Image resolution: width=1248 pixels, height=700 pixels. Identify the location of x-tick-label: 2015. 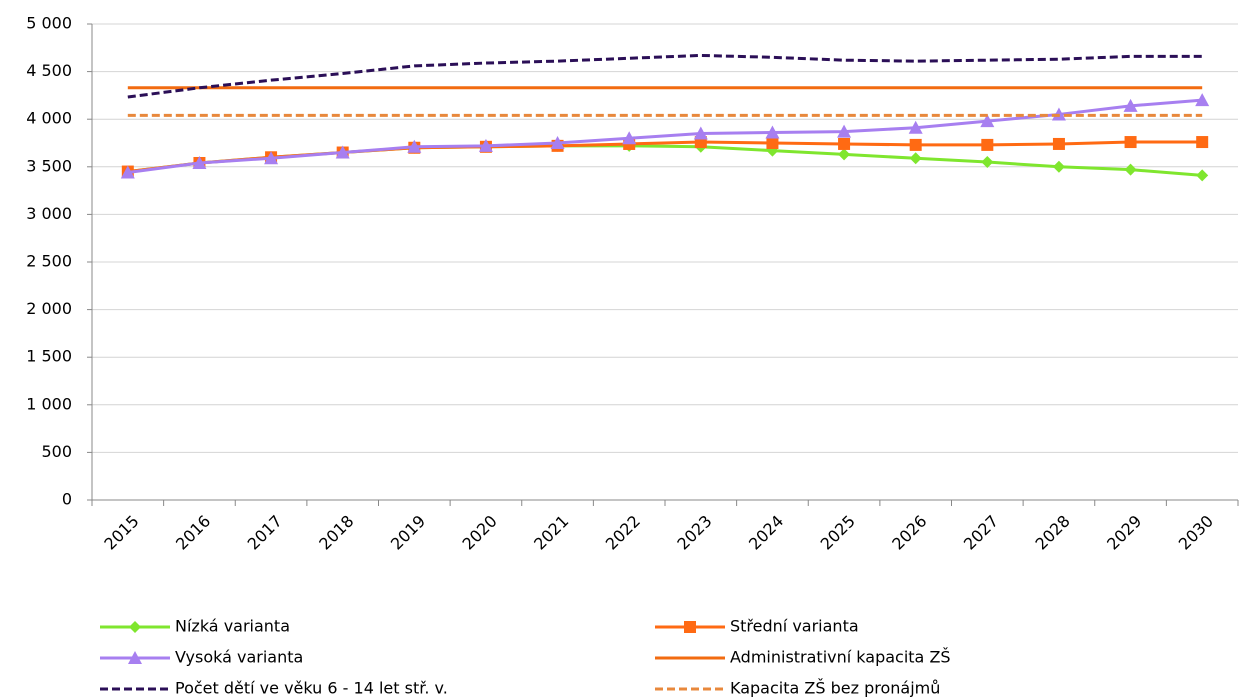
(121, 532).